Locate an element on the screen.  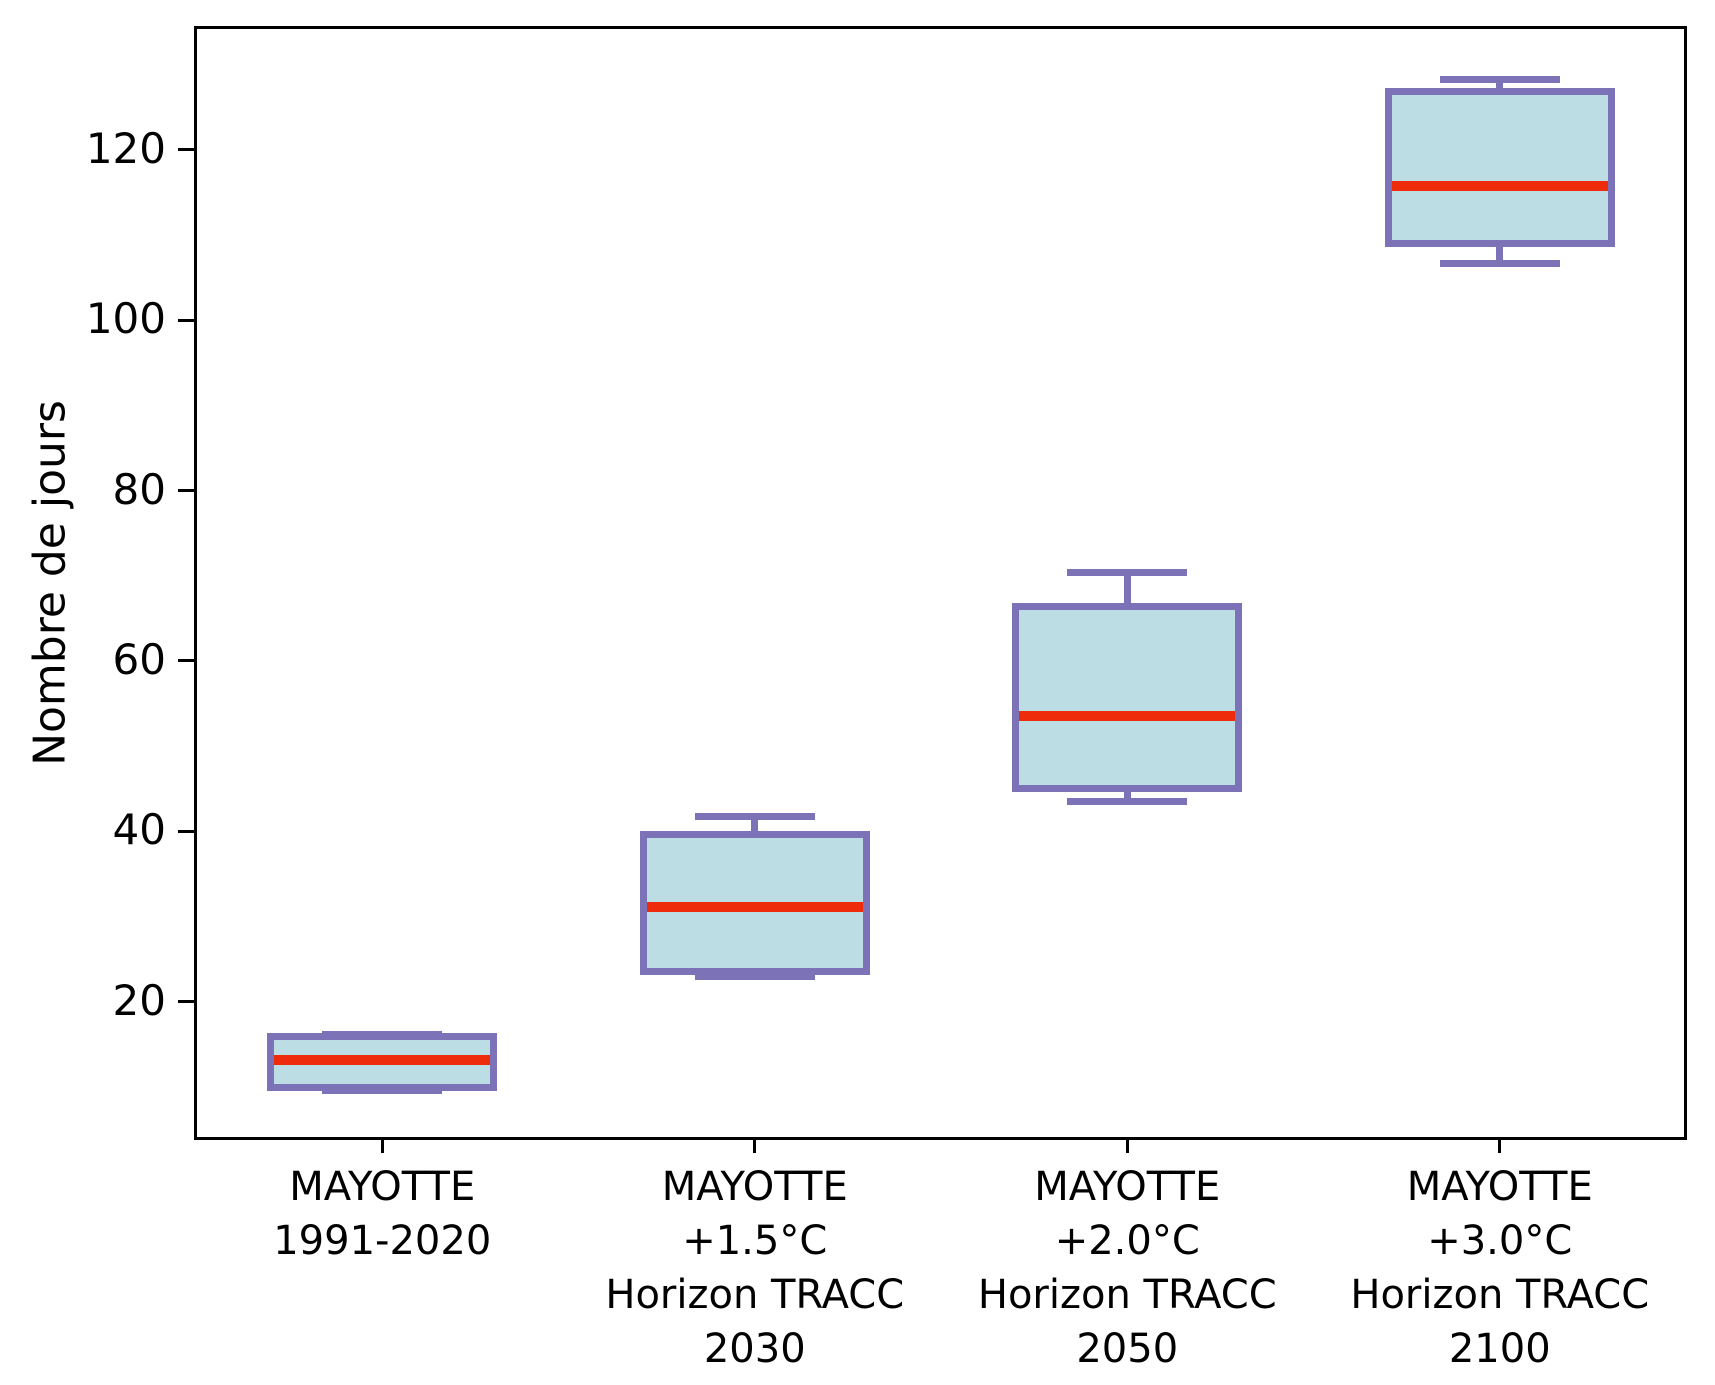
x-category-label: MAYOTTE +3.0°C Horizon TRACC 2100 is located at coordinates (1500, 1268).